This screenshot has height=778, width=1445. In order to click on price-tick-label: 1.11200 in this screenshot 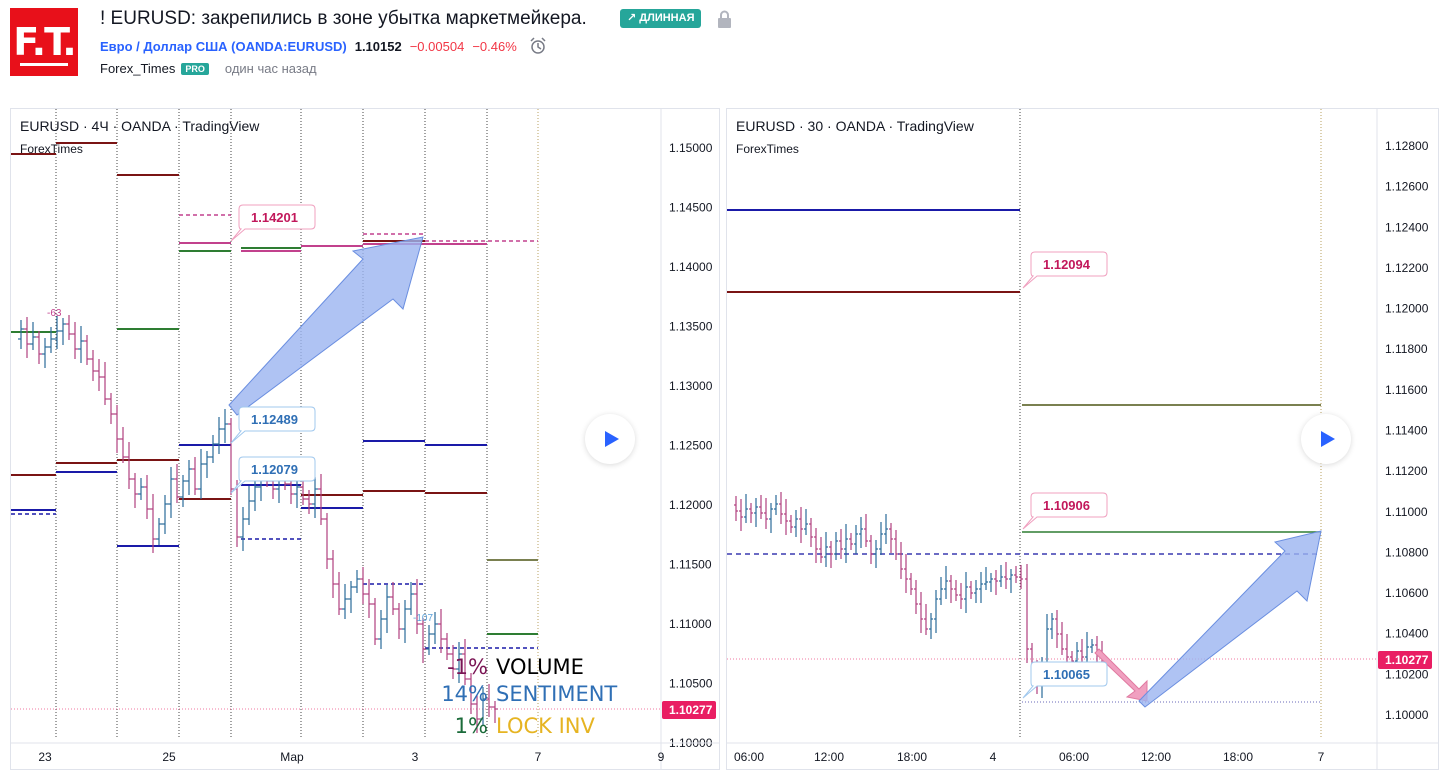, I will do `click(1406, 471)`.